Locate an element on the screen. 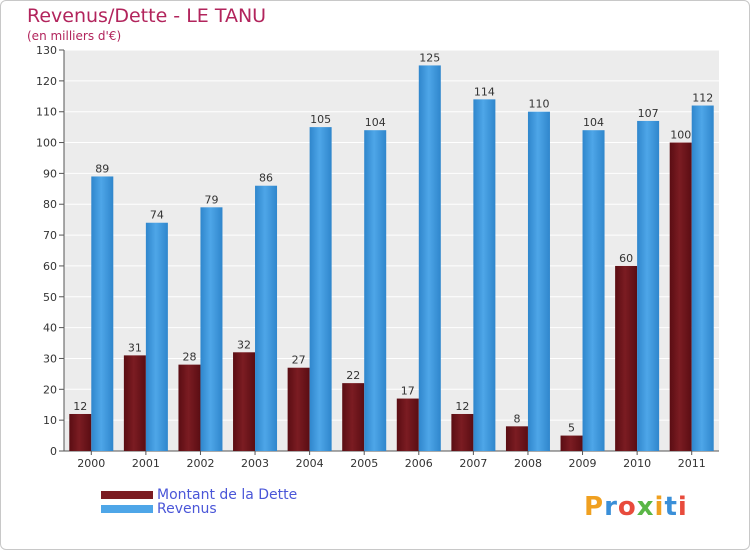 Image resolution: width=750 pixels, height=550 pixels. y-tick-label: 20 is located at coordinates (50, 389).